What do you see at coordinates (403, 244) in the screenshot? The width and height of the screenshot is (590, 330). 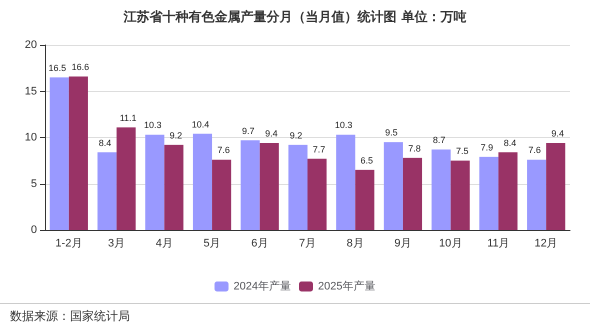 I see `x-tick-label: 9月` at bounding box center [403, 244].